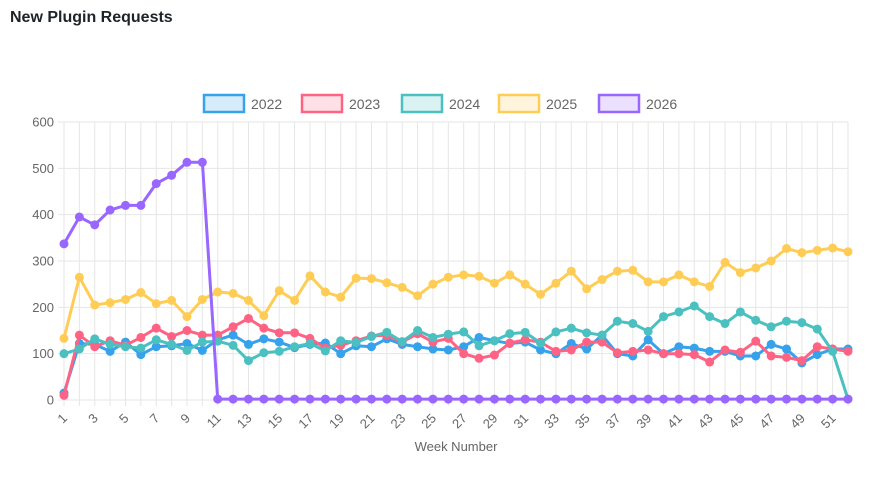 This screenshot has width=885, height=492. What do you see at coordinates (340, 103) in the screenshot?
I see `legend-item-2023: 2023` at bounding box center [340, 103].